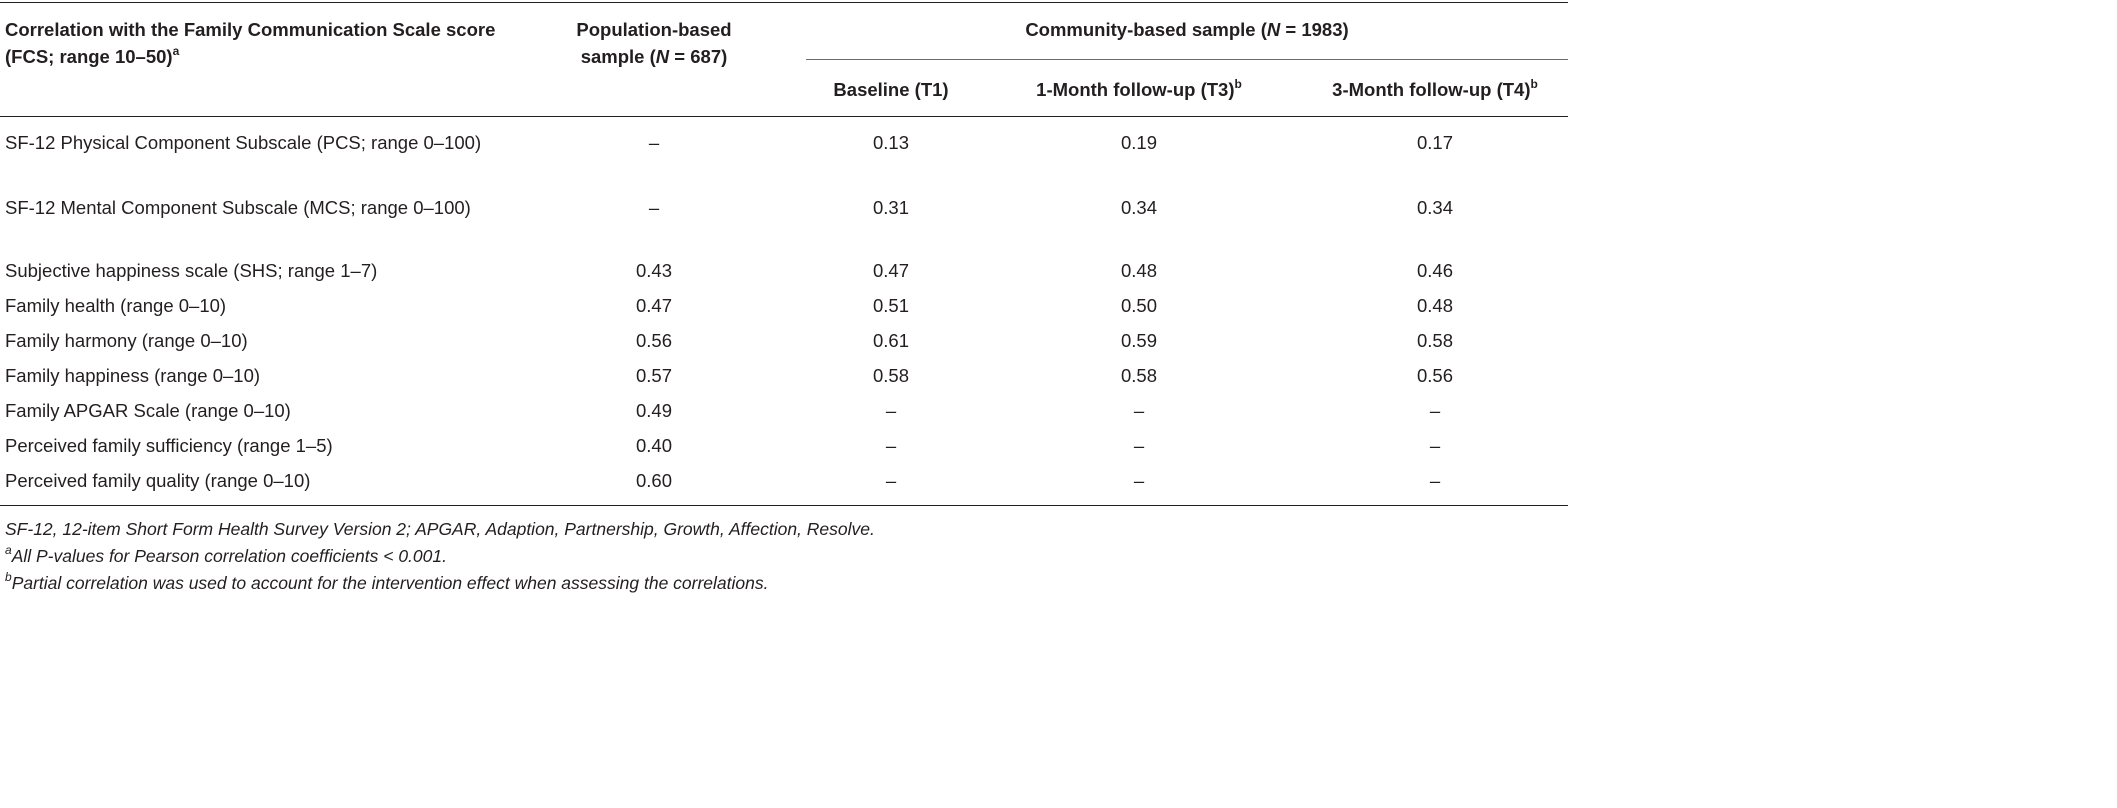 This screenshot has width=2117, height=808. What do you see at coordinates (1434, 207) in the screenshot?
I see `cell-3-month: 0.34` at bounding box center [1434, 207].